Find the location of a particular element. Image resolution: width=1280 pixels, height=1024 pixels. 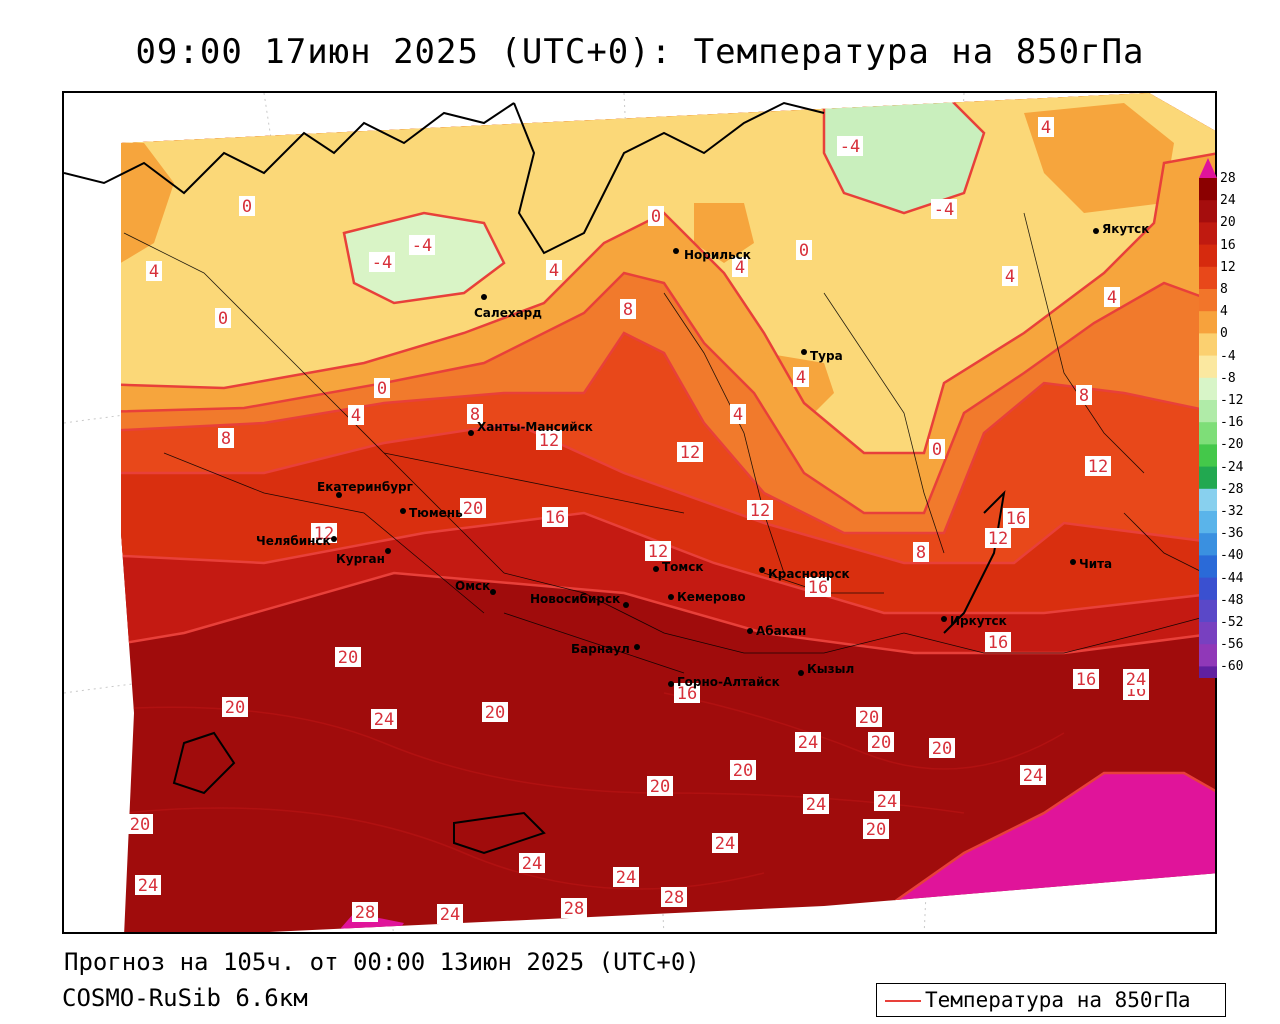

svg-text: 4 is located at coordinates (740, 268).